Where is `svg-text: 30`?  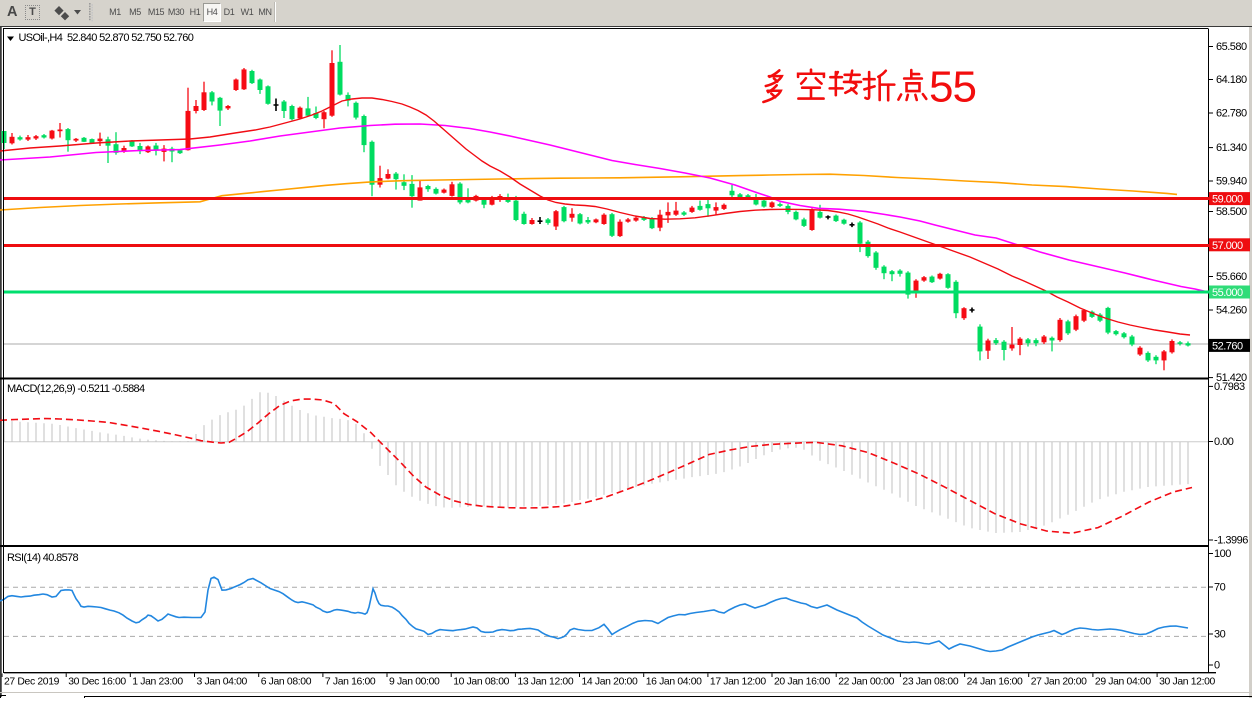 svg-text: 30 is located at coordinates (1220, 635).